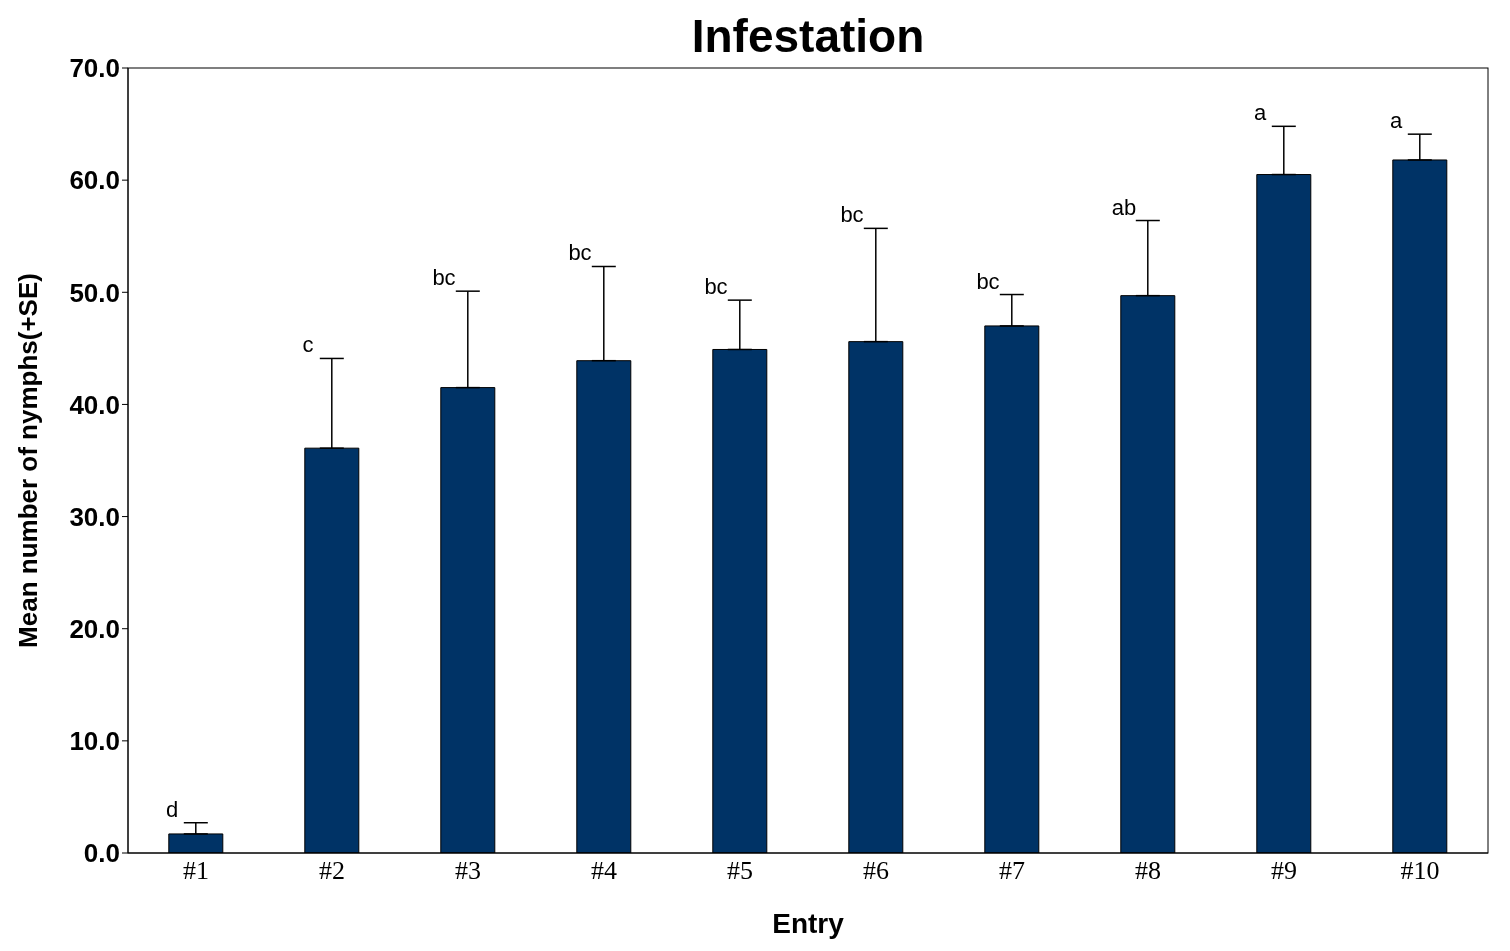  Describe the element at coordinates (196, 871) in the screenshot. I see `x-tick-label: #1` at that location.